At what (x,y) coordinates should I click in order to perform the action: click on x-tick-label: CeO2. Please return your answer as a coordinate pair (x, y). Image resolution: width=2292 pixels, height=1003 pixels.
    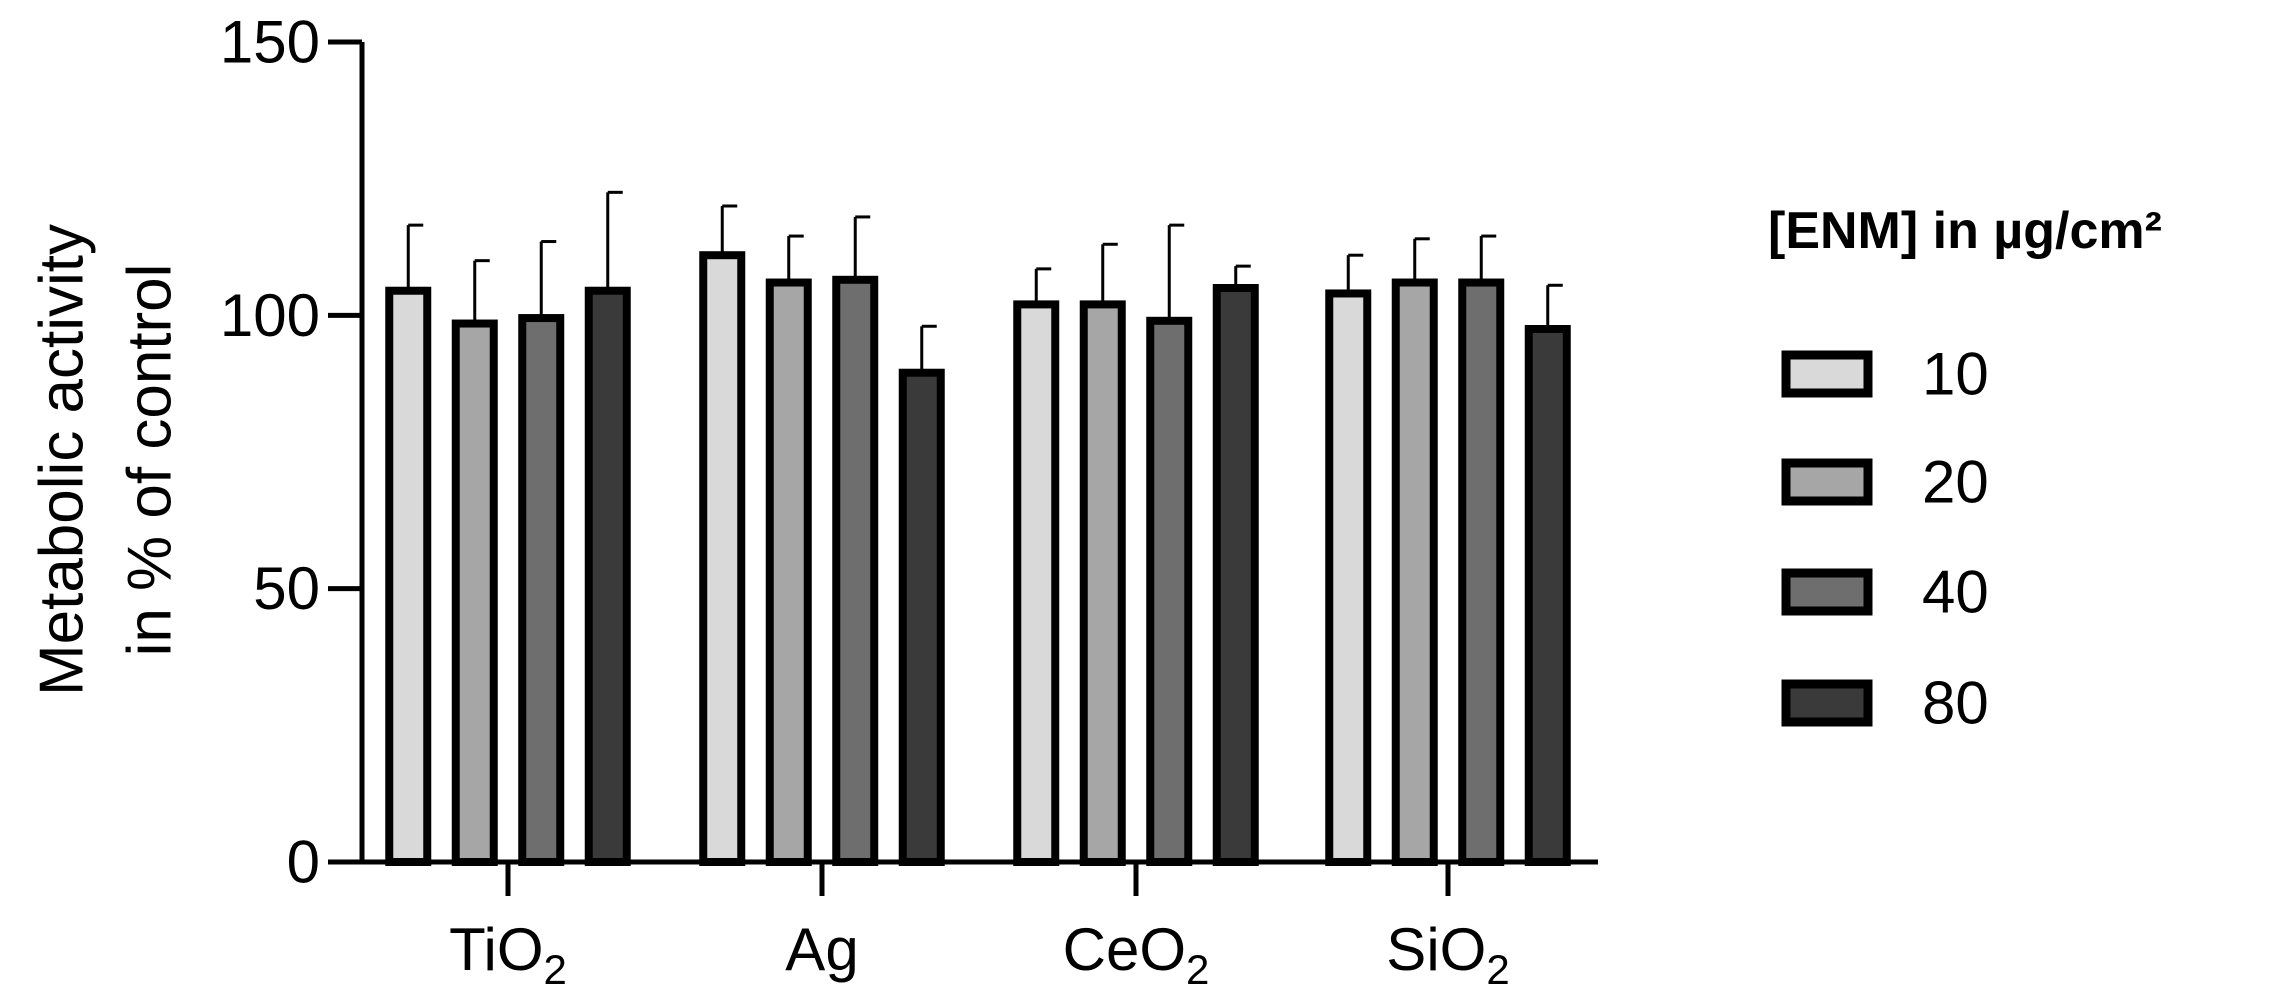
    Looking at the image, I should click on (1136, 954).